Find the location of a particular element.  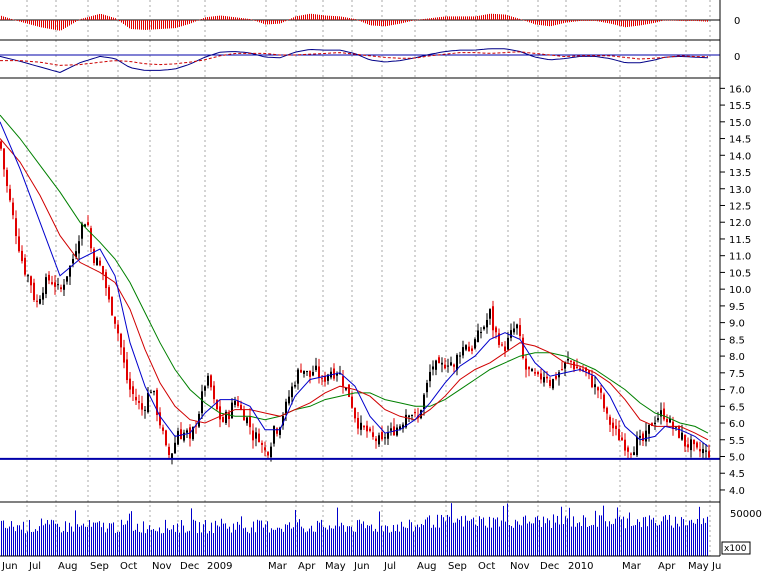

x-tick-label: Aug is located at coordinates (427, 566).